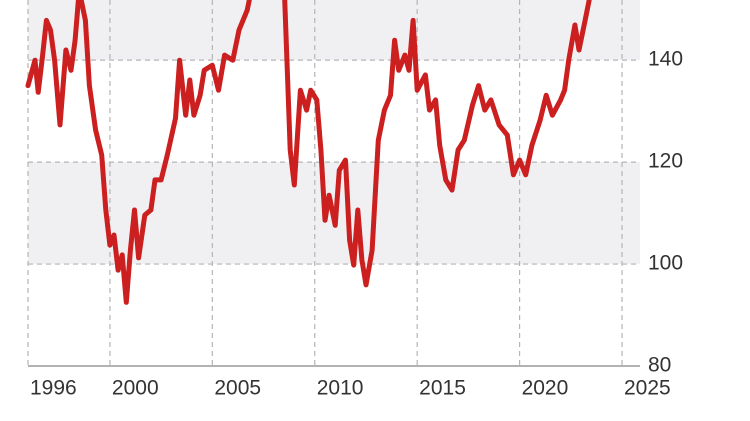  Describe the element at coordinates (665, 59) in the screenshot. I see `y-tick-label: 140` at that location.